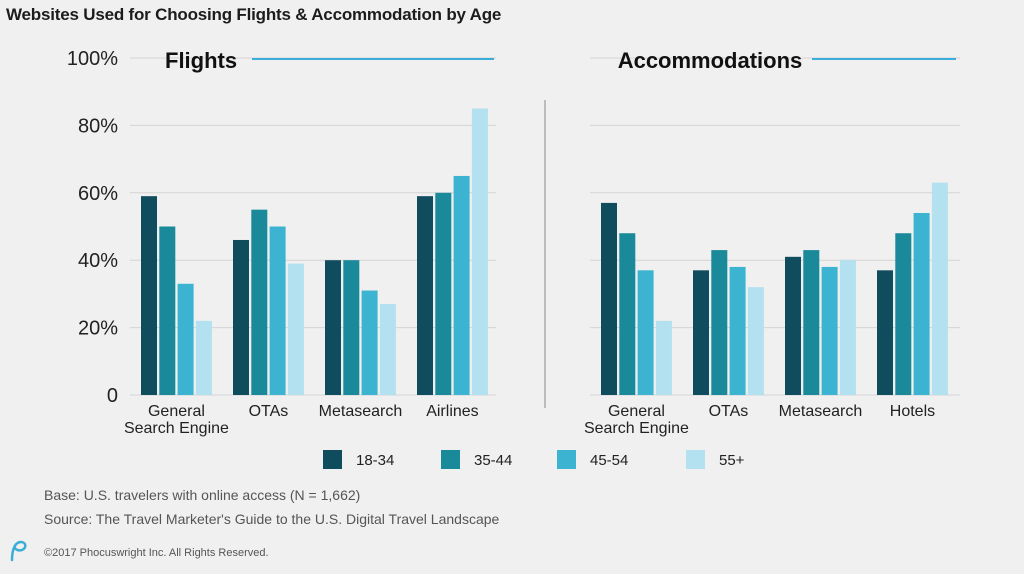 This screenshot has height=574, width=1024. Describe the element at coordinates (452, 411) in the screenshot. I see `category-label: Airlines` at that location.